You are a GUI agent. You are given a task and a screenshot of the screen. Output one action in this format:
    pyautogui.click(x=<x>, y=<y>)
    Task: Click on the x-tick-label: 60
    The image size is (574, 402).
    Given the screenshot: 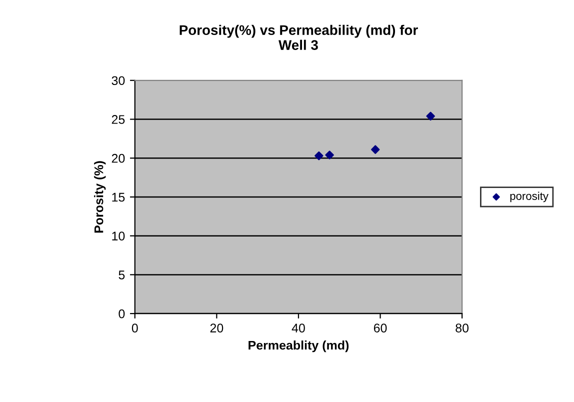 What is the action you would take?
    pyautogui.click(x=380, y=328)
    